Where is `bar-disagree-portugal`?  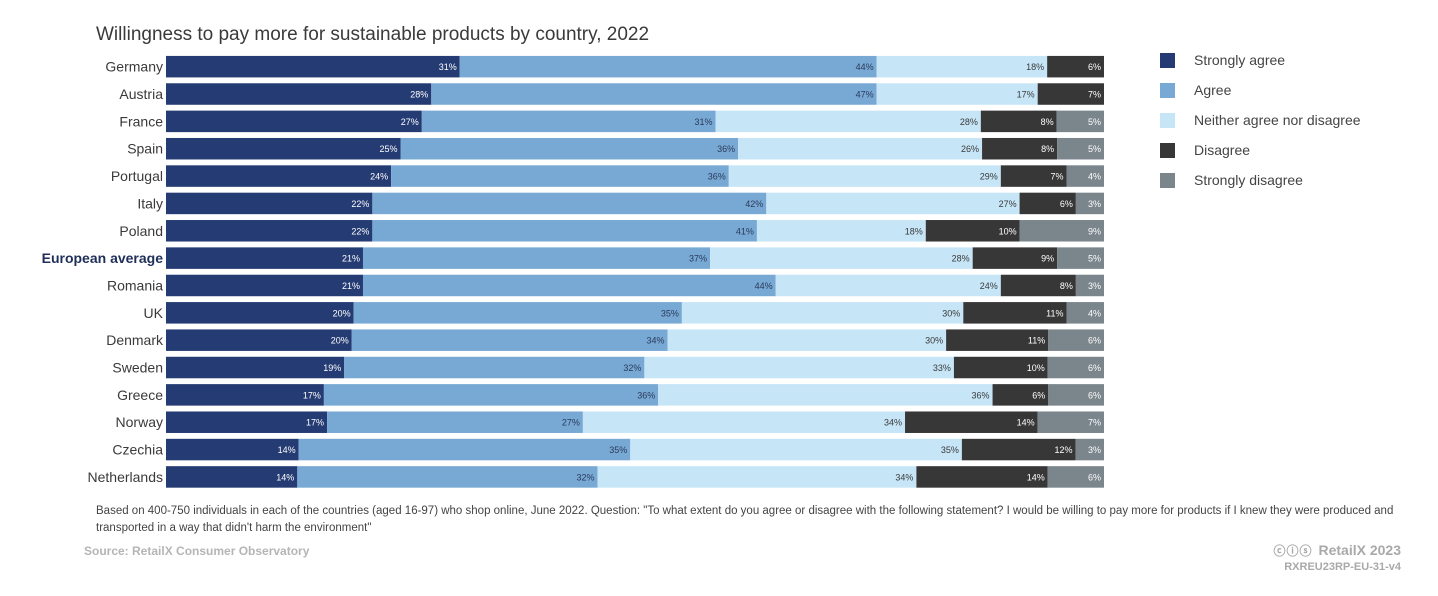
bar-disagree-portugal is located at coordinates (1033, 176).